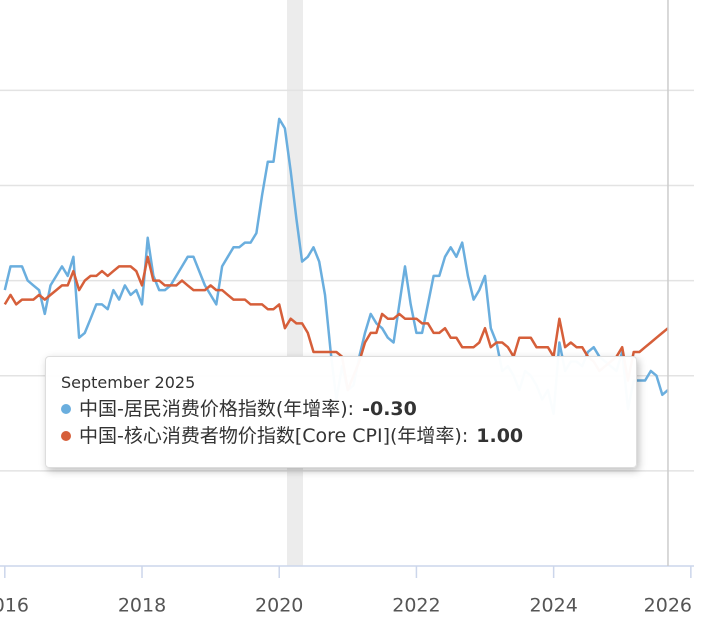  What do you see at coordinates (668, 606) in the screenshot?
I see `x-tick-label: 2026` at bounding box center [668, 606].